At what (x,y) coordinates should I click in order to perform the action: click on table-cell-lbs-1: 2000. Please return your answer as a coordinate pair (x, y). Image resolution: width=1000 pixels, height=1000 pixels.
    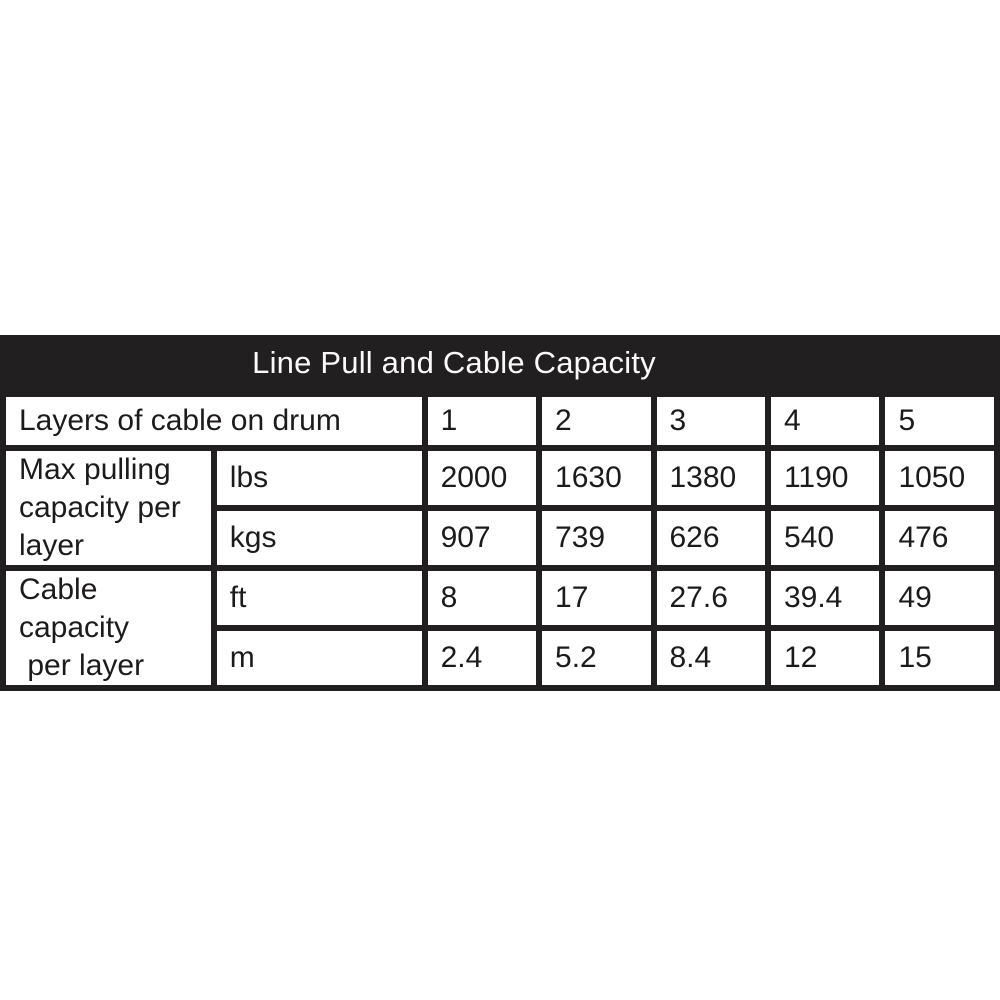
    Looking at the image, I should click on (482, 478).